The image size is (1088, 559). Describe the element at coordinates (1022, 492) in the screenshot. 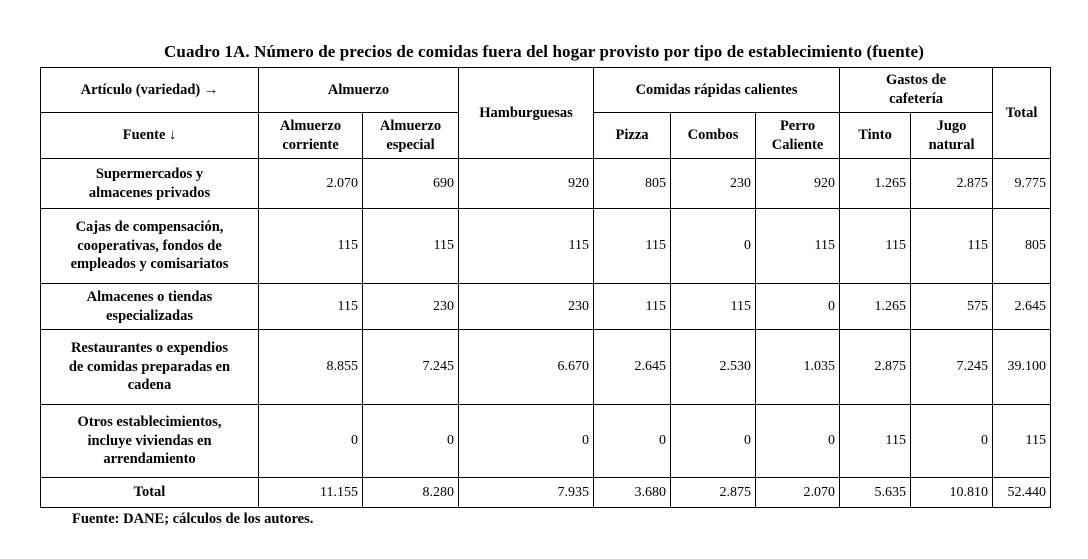

I see `total-cell-value: 52.440` at that location.